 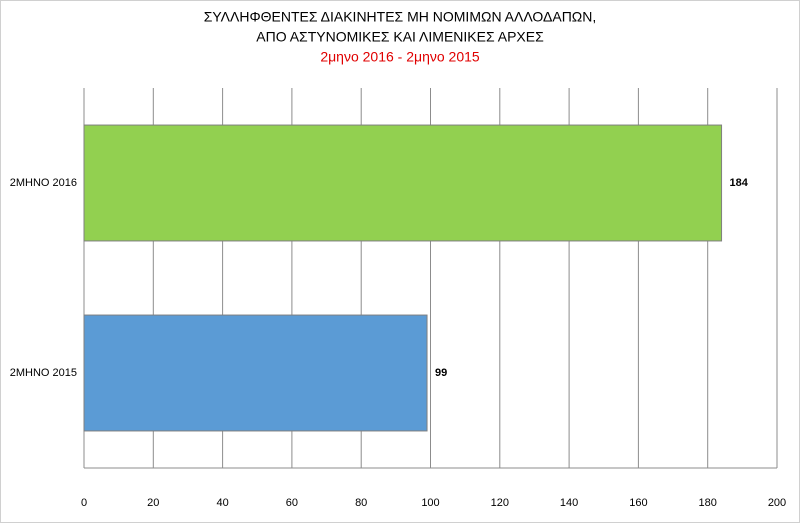 I want to click on chart-title: ΑΠΟ ΑΣΤΥΝΟΜΙΚΕΣ ΚΑΙ ΛΙΜΕΝΙΚΕΣ ΑΡΧΕΣ, so click(x=400, y=37).